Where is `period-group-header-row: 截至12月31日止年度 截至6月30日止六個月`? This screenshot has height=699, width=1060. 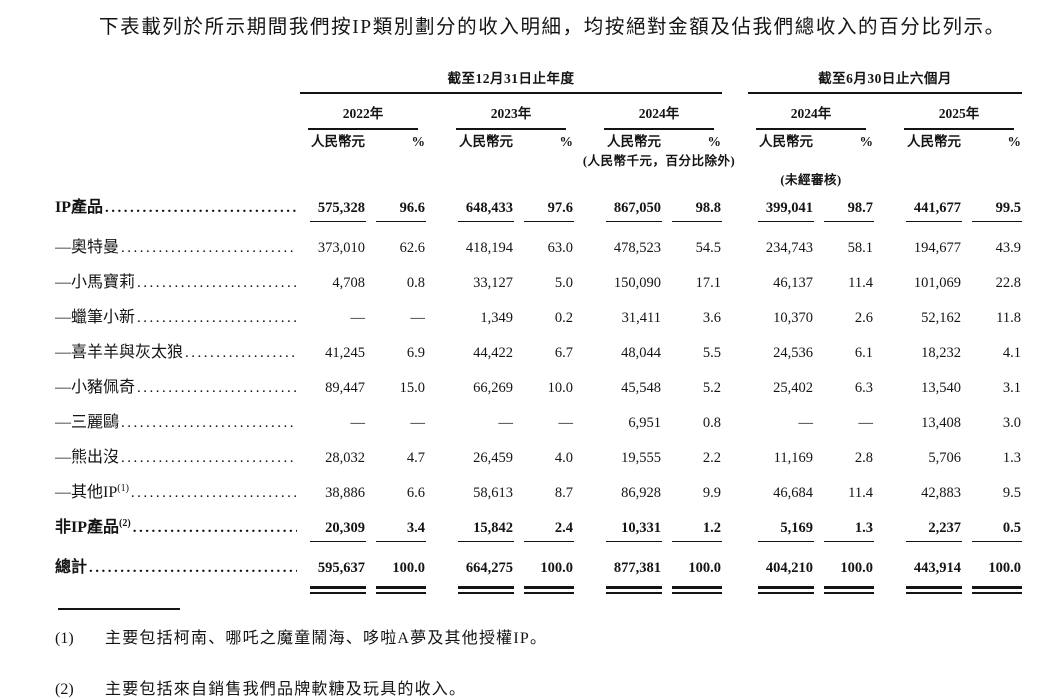 period-group-header-row: 截至12月31日止年度 截至6月30日止六個月 is located at coordinates (538, 79).